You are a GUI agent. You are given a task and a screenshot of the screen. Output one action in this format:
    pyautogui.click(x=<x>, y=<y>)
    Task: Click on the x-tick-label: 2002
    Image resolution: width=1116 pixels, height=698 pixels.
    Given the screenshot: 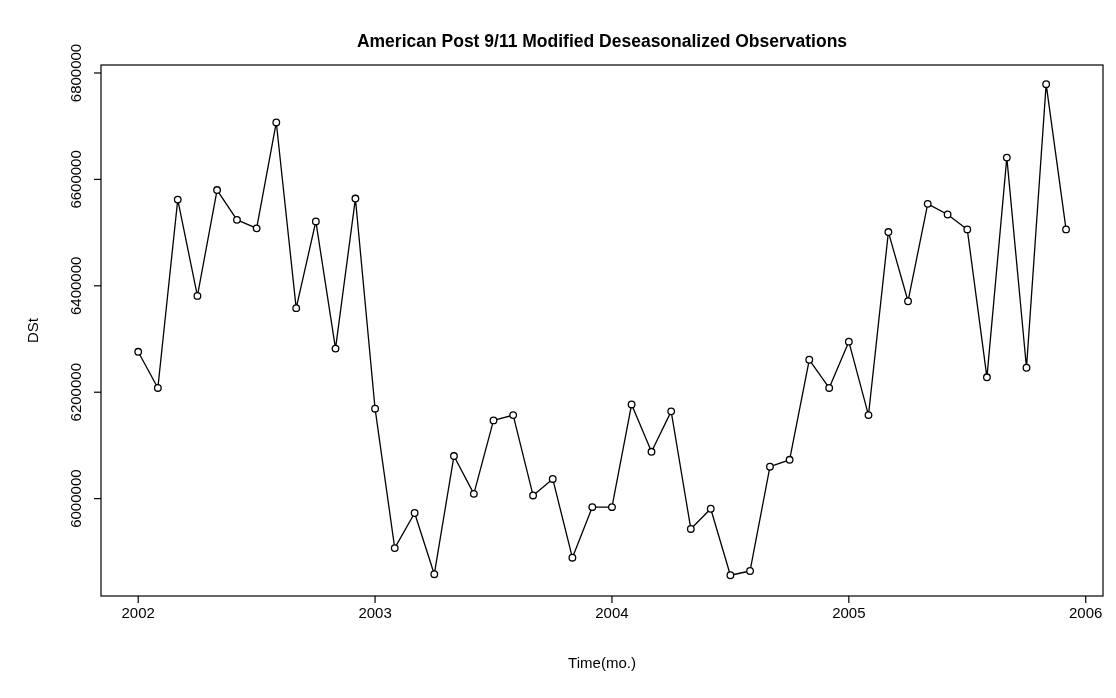 What is the action you would take?
    pyautogui.click(x=138, y=612)
    